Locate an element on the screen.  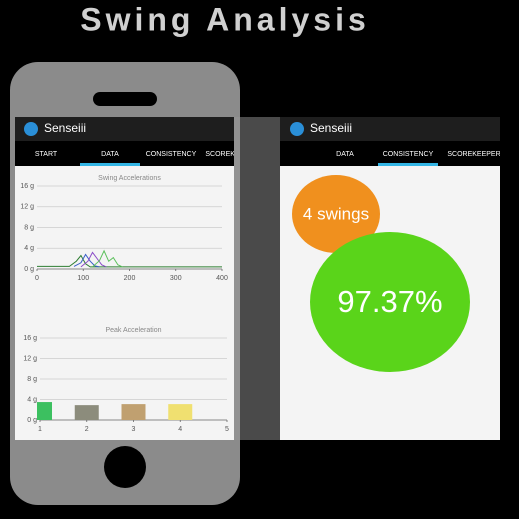
consistency-bubble is located at coordinates (390, 302).